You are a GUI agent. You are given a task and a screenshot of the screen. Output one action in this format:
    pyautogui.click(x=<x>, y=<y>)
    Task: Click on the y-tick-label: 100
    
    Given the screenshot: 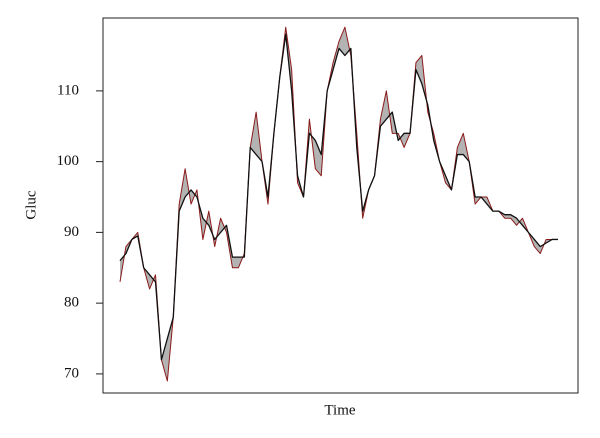 What is the action you would take?
    pyautogui.click(x=68, y=161)
    